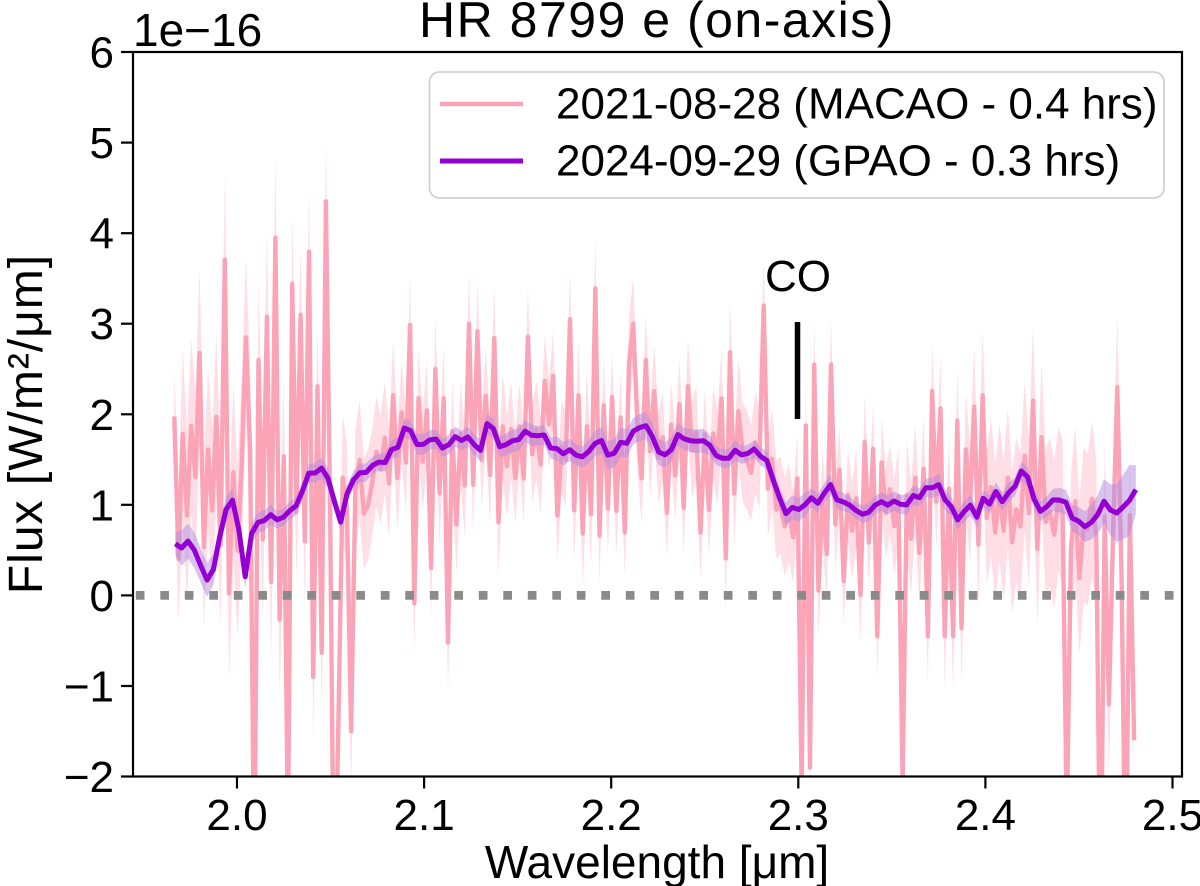  I want to click on svg-text: 4, so click(102, 234).